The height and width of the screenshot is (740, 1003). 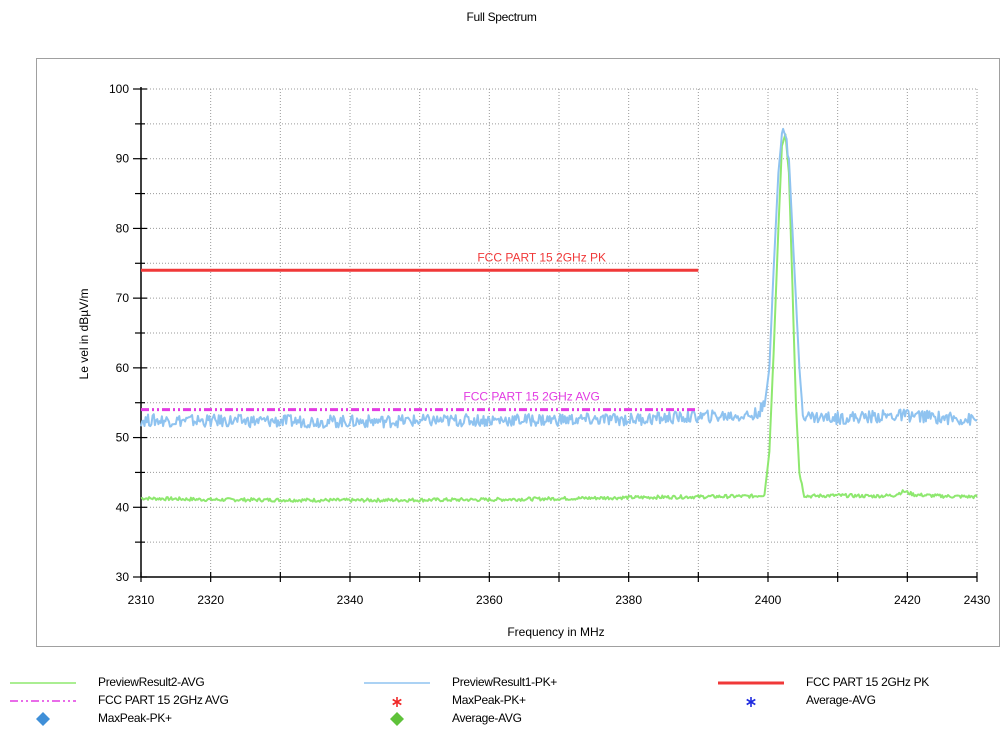 I want to click on legend-item: FCC PART 15 2GHz AVG, so click(x=153, y=701).